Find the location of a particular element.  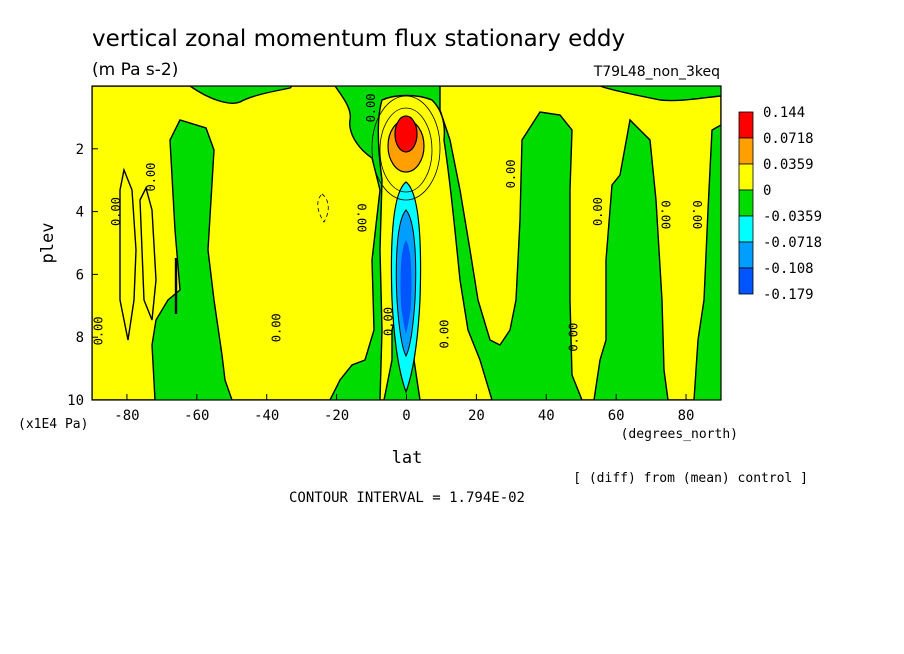

x-tick-label: 80 is located at coordinates (686, 416).